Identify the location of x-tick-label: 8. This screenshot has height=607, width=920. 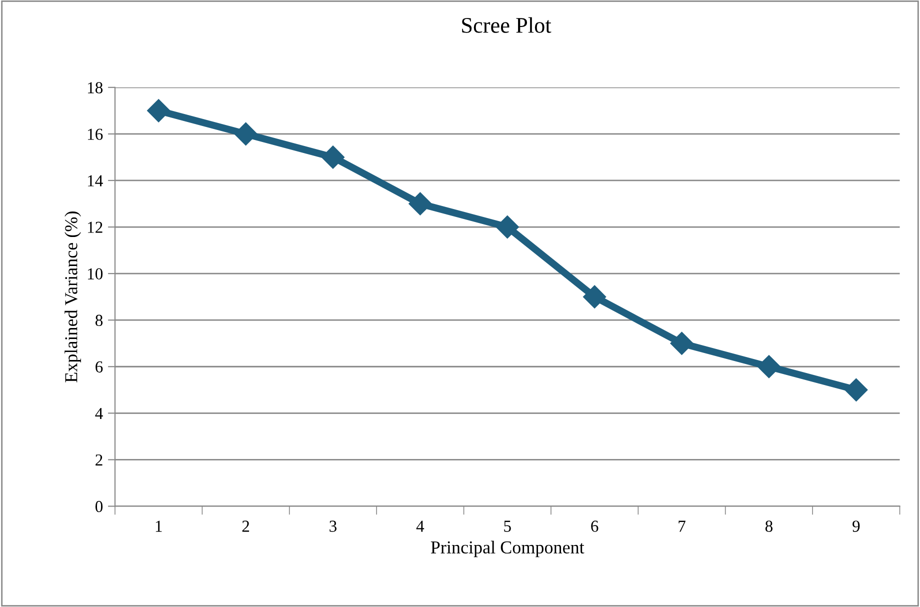
(768, 526).